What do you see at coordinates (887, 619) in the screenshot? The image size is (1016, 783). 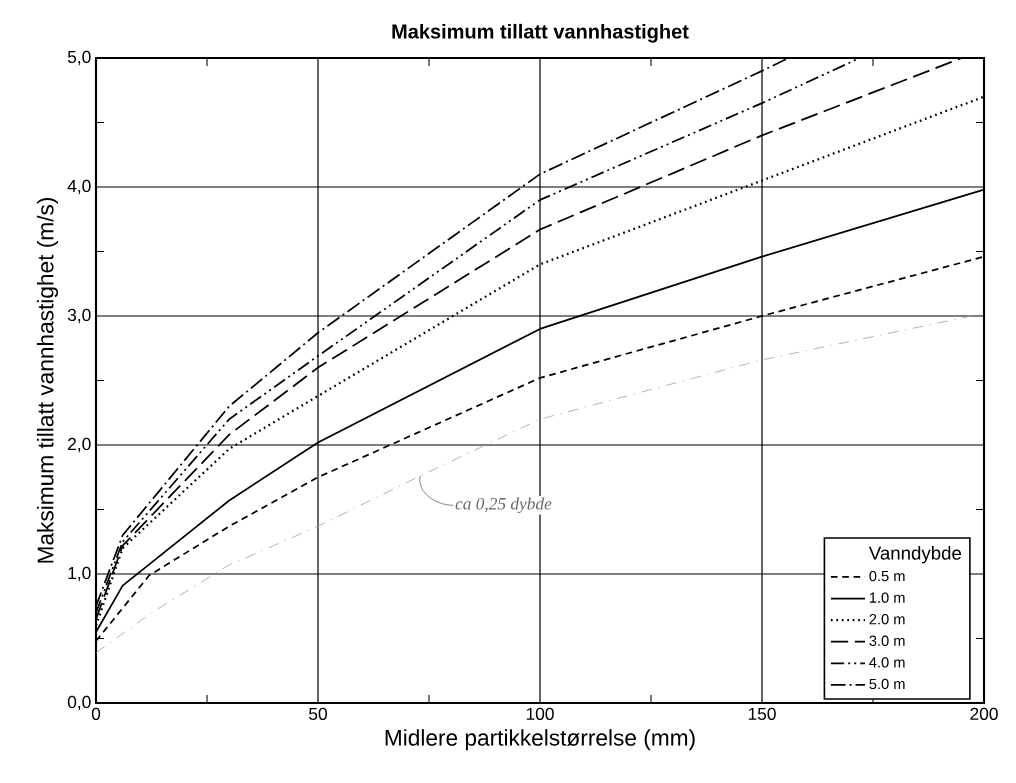 I see `legend-label: 2.0 m` at bounding box center [887, 619].